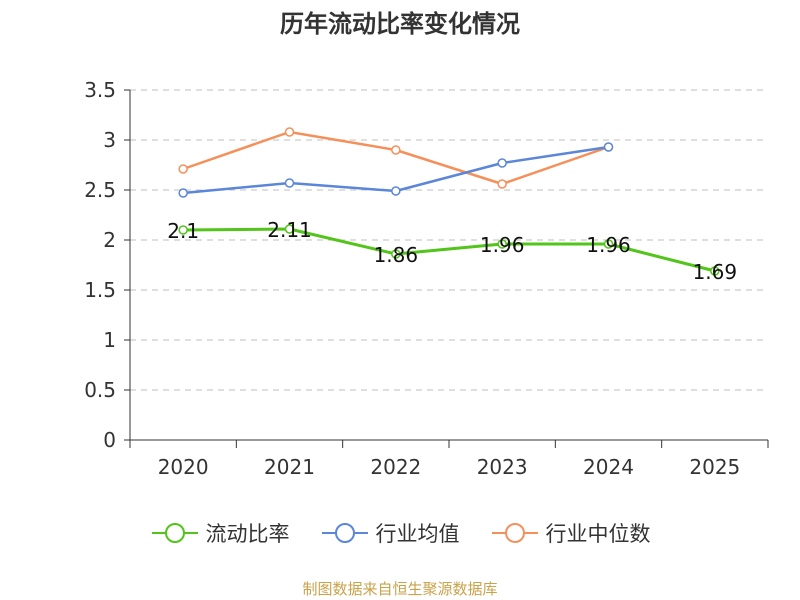 The width and height of the screenshot is (800, 600). What do you see at coordinates (608, 467) in the screenshot?
I see `x-tick-label-2024: 2024` at bounding box center [608, 467].